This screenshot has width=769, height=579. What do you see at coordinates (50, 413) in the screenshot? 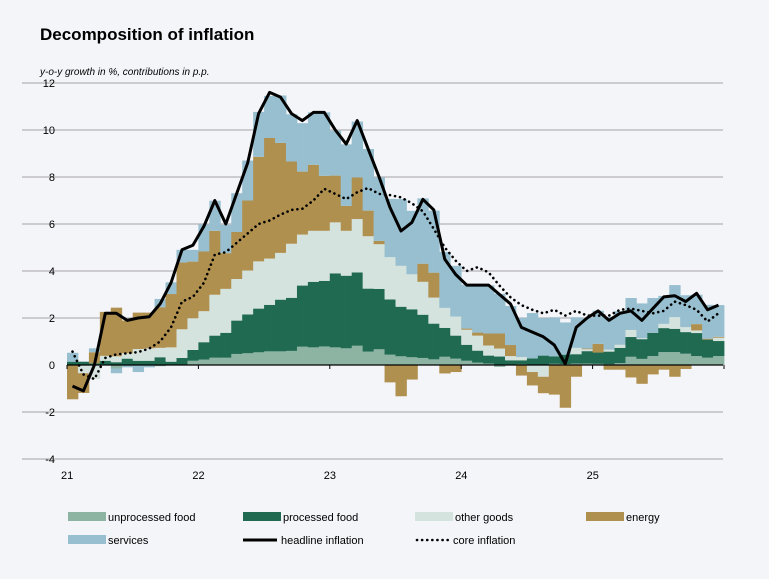
I see `y-tick-label: -2` at bounding box center [50, 413].